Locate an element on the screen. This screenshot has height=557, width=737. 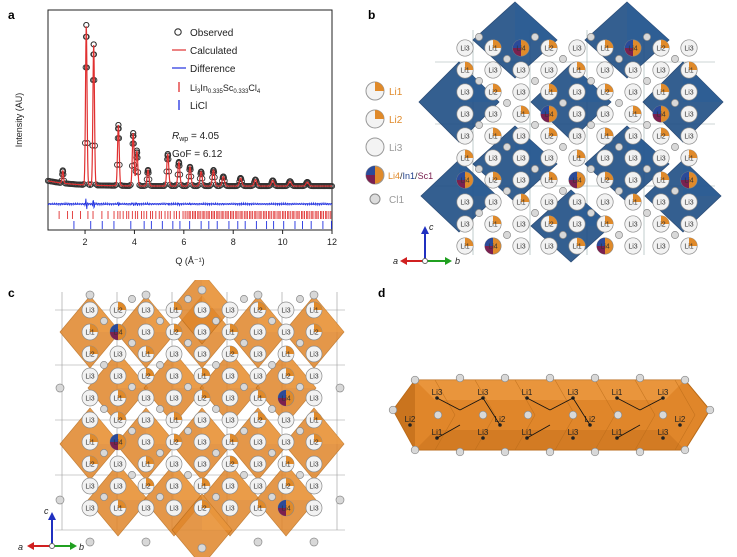
legend-observed-label: Observed is located at coordinates (211, 33).